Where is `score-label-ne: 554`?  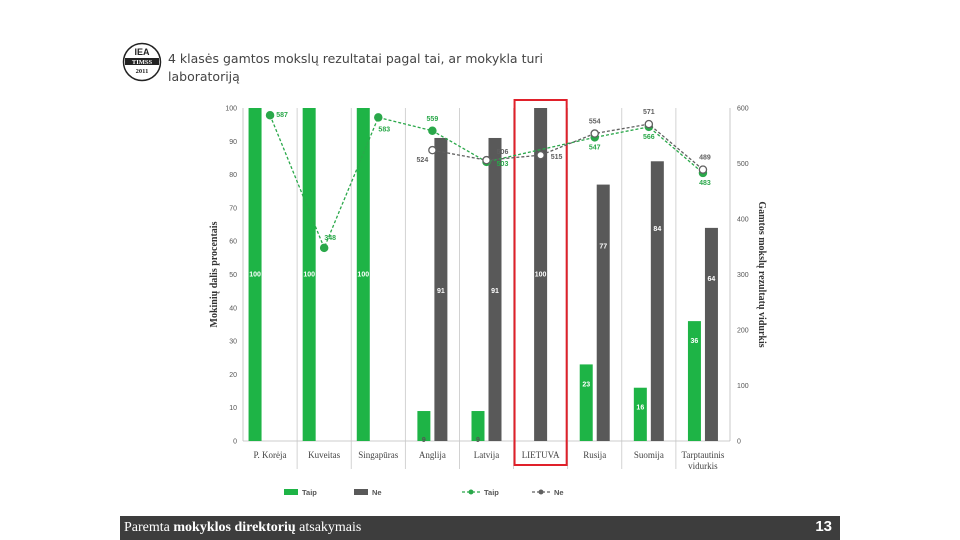 score-label-ne: 554 is located at coordinates (595, 122).